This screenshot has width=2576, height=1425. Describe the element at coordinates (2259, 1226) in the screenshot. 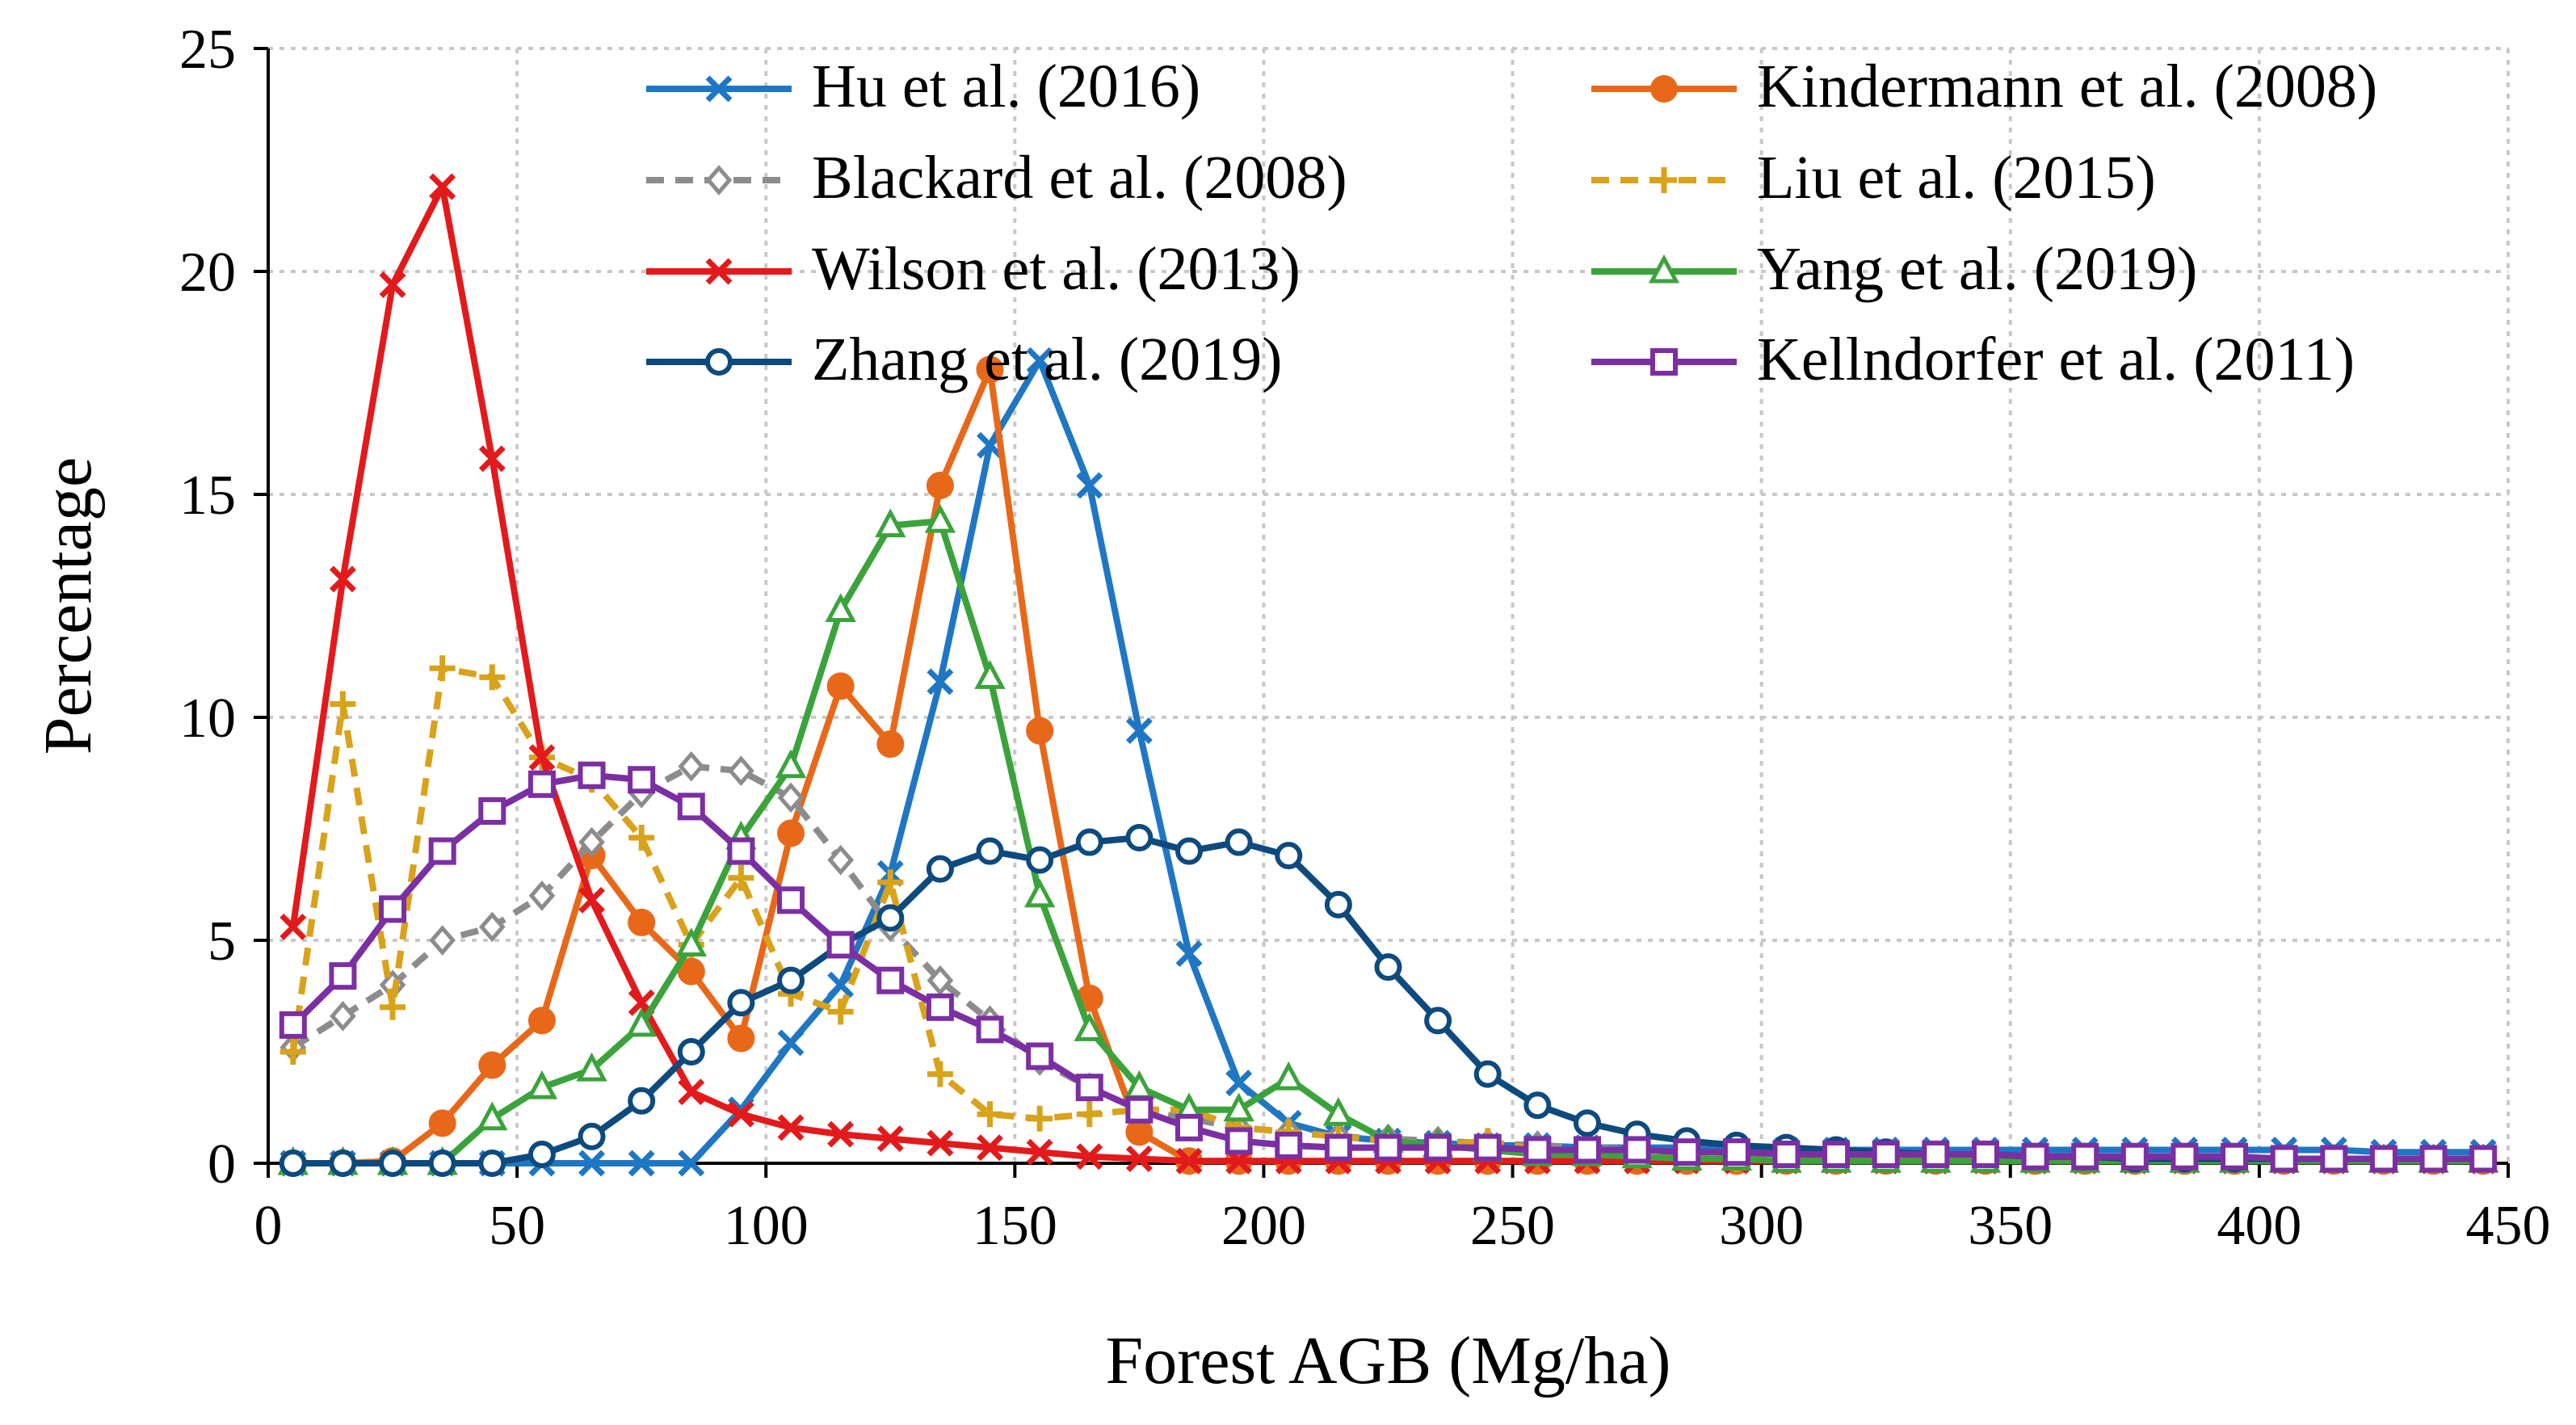

I see `x-tick-label: 400` at that location.